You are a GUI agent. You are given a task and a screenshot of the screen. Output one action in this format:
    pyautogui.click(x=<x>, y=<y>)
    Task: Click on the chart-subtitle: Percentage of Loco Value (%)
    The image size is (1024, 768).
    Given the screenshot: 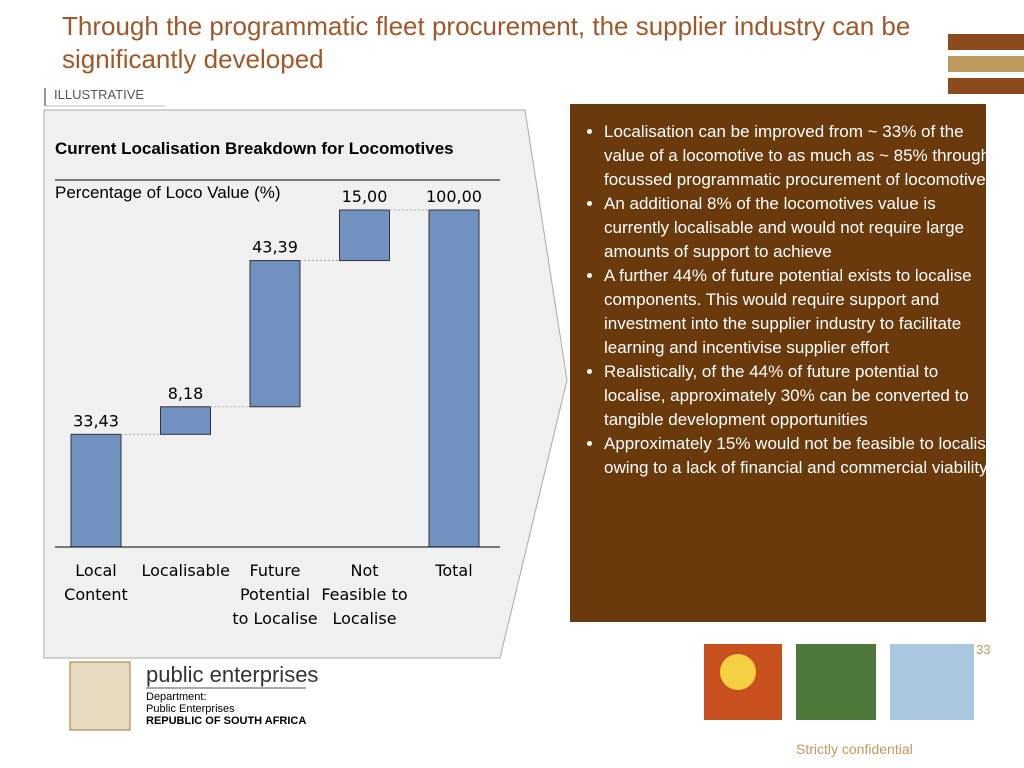 What is the action you would take?
    pyautogui.click(x=168, y=192)
    